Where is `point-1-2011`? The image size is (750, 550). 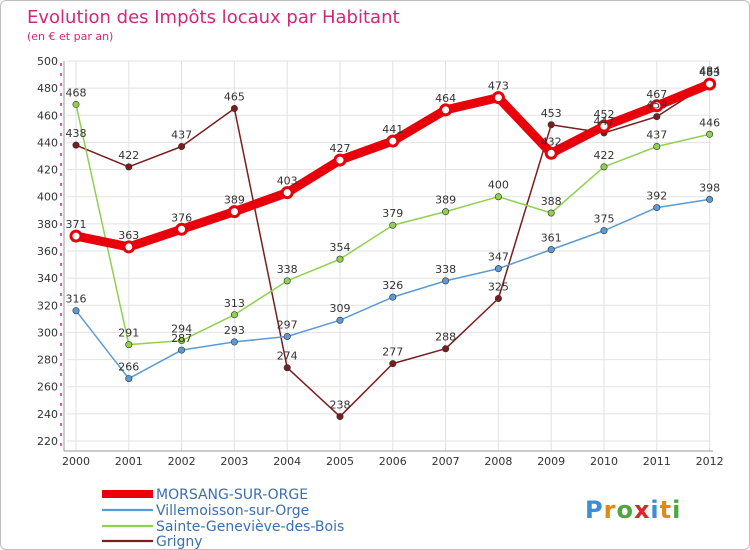 point-1-2011 is located at coordinates (657, 208).